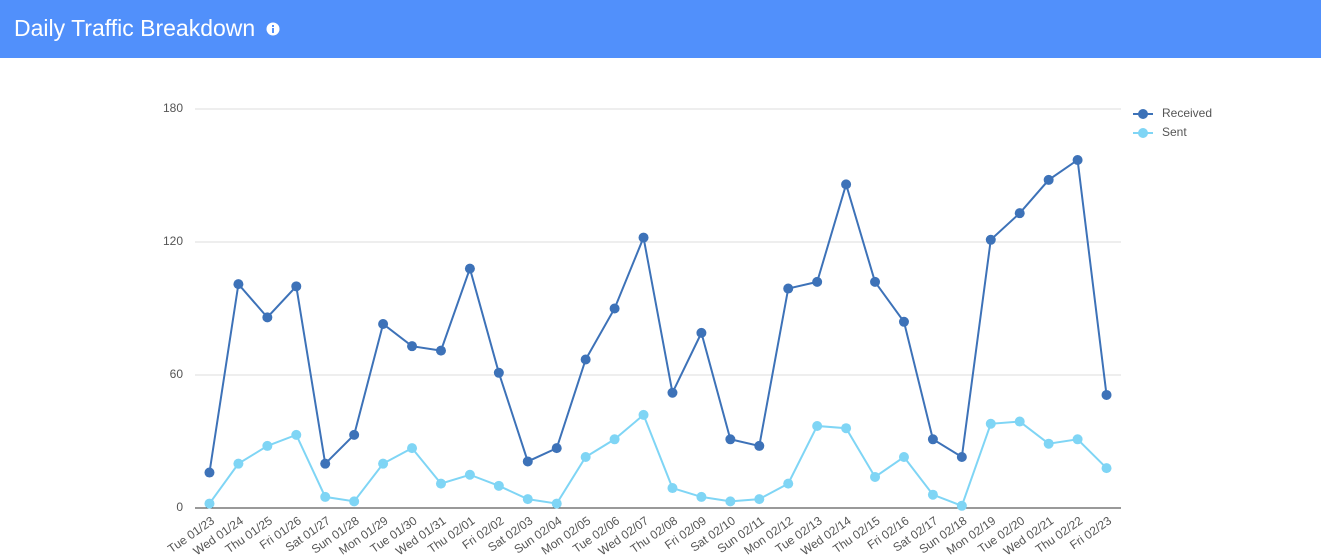  Describe the element at coordinates (273, 29) in the screenshot. I see `info-icon` at that location.